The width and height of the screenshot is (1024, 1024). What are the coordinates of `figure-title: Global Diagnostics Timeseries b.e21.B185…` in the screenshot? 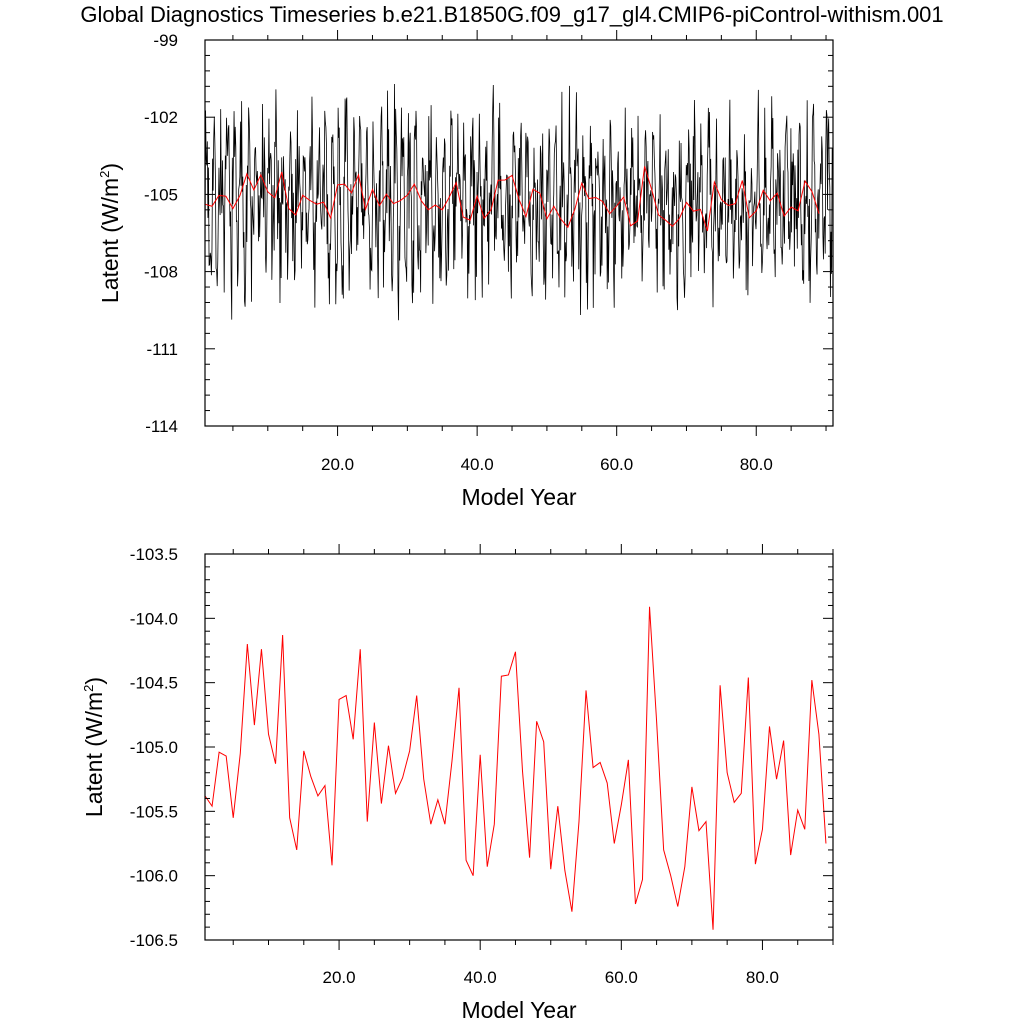 It's located at (512, 14).